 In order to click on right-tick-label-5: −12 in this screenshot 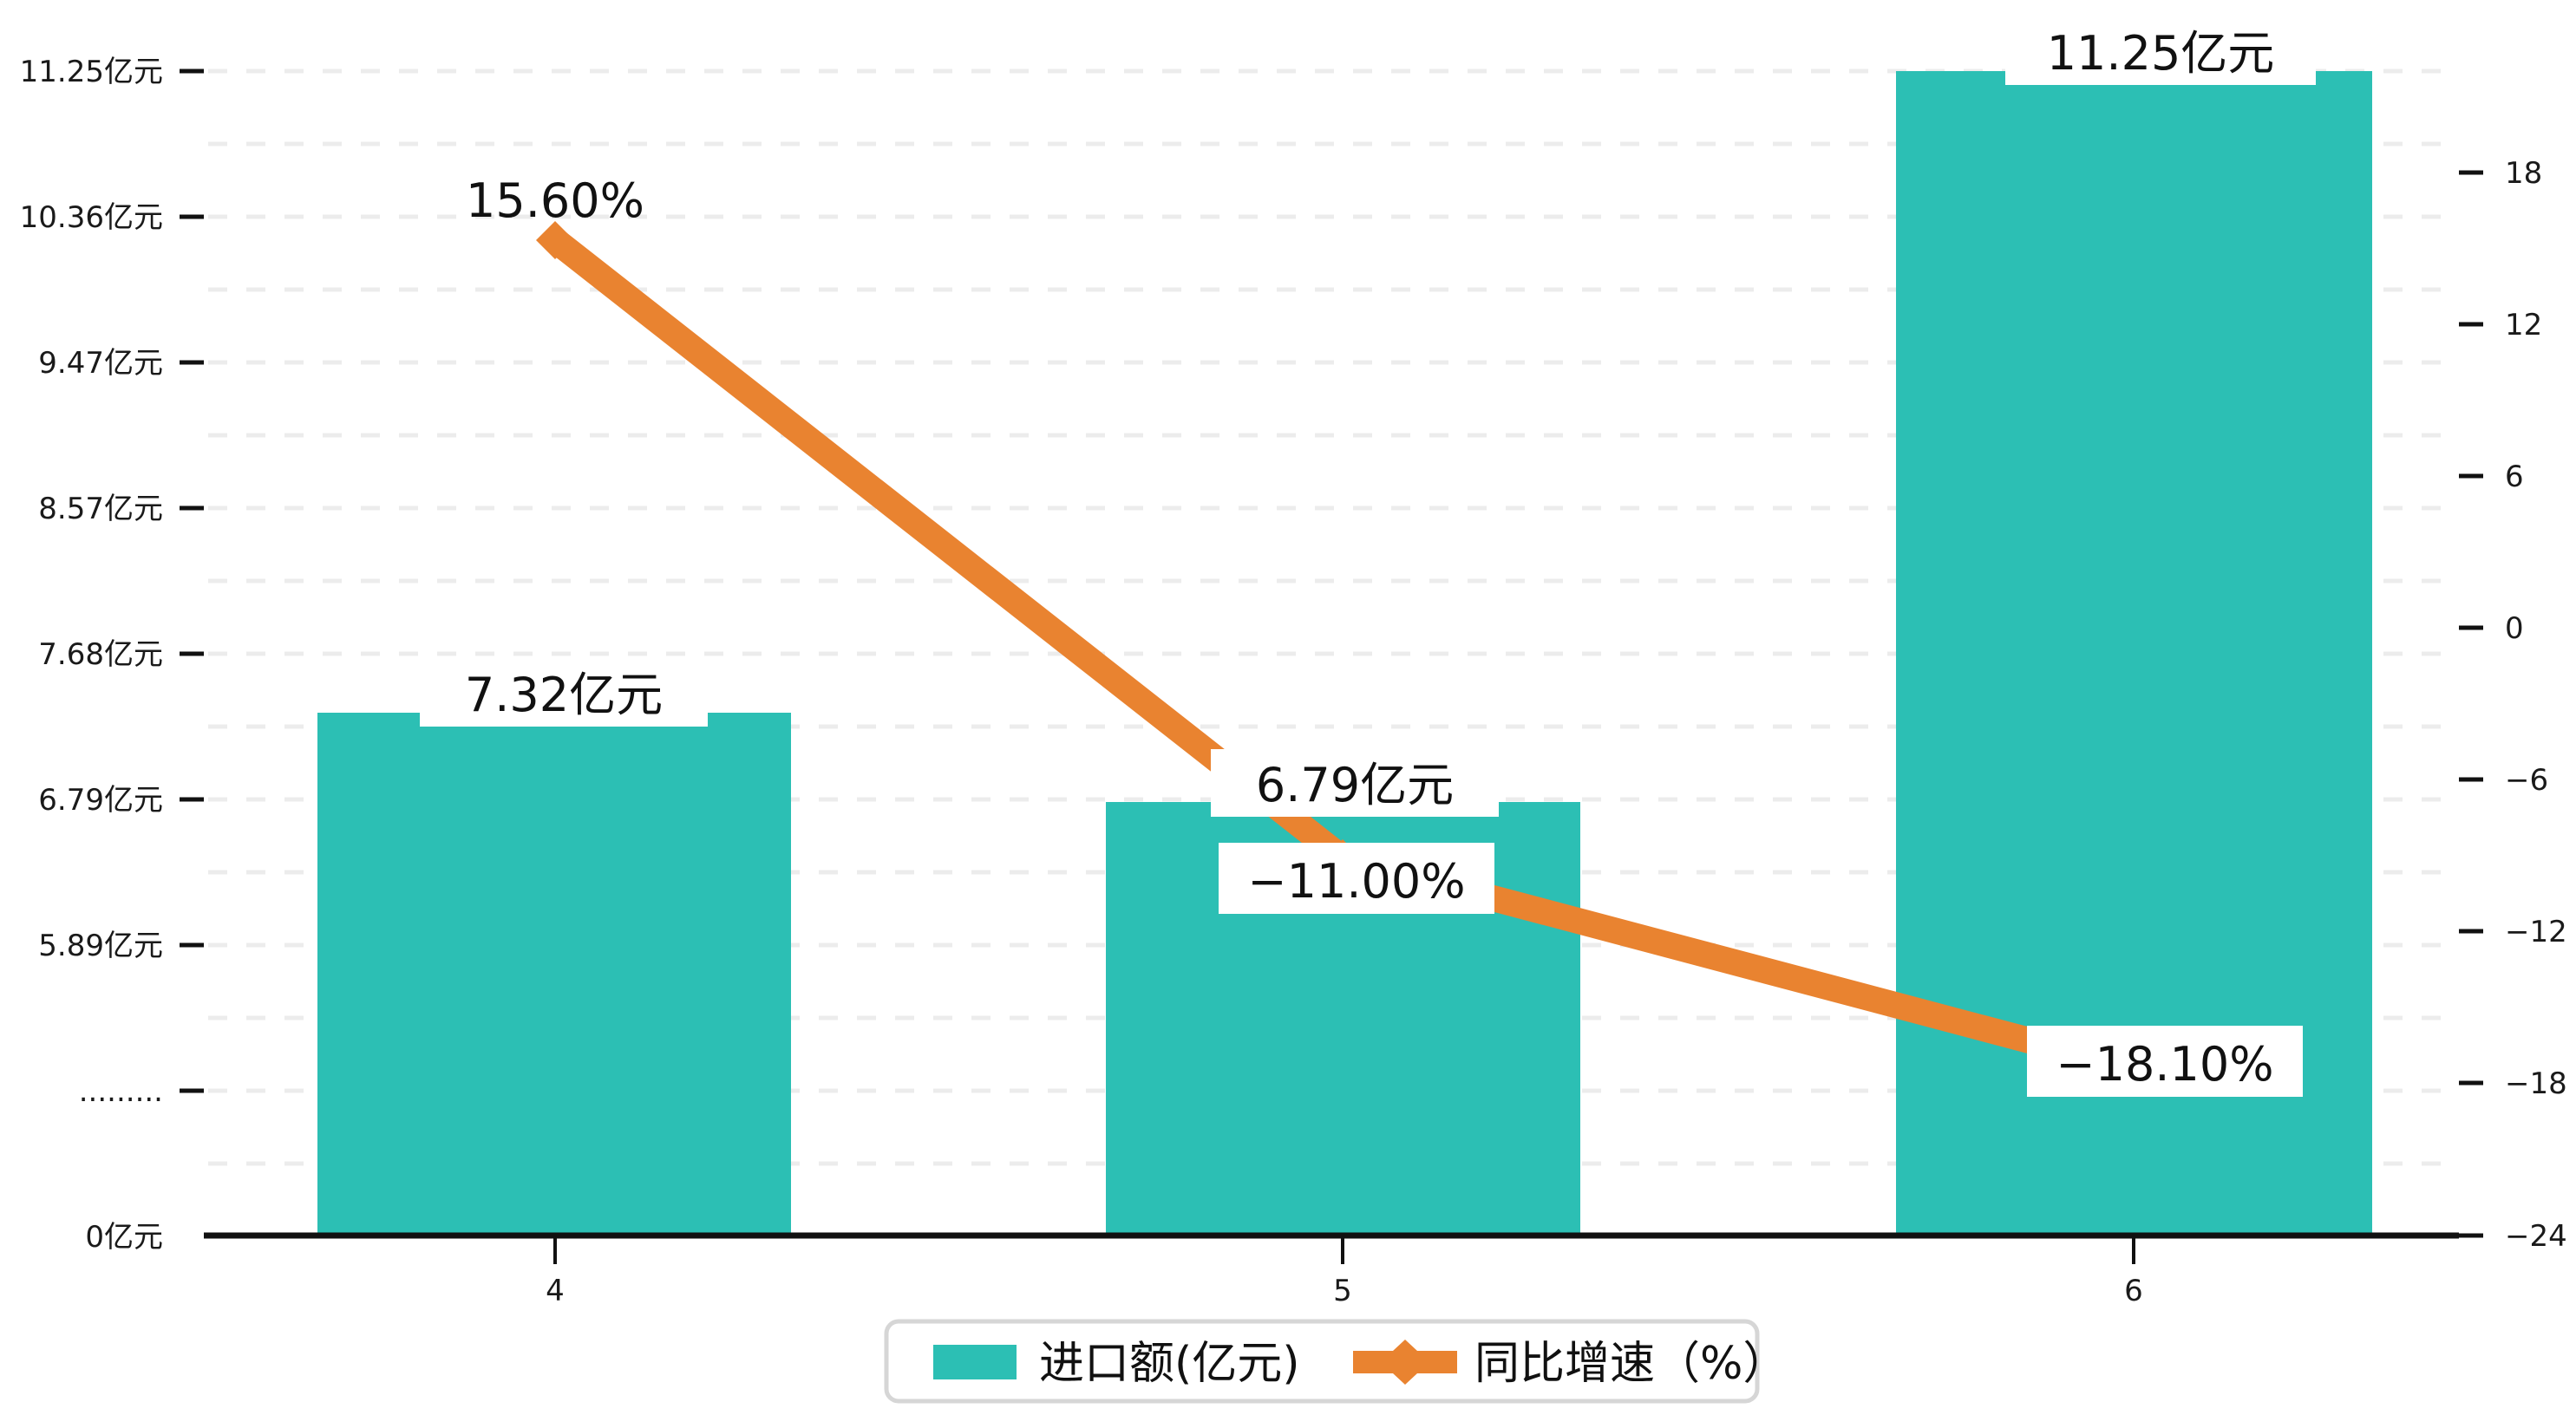, I will do `click(2536, 932)`.